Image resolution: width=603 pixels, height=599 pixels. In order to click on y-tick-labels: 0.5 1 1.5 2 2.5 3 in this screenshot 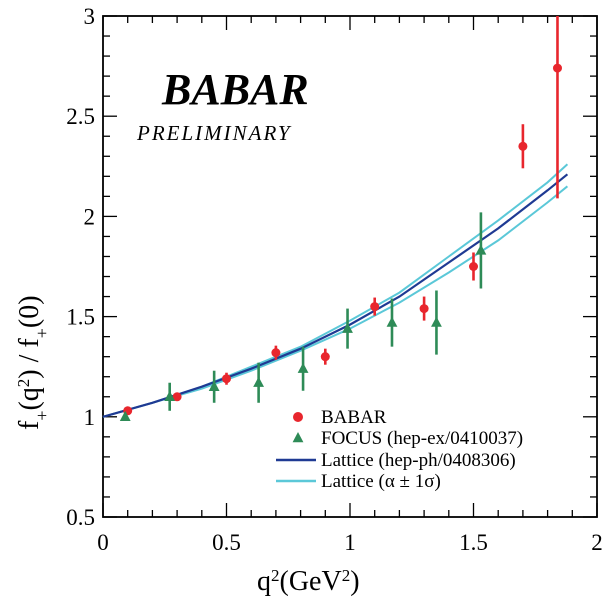, I will do `click(80, 267)`.